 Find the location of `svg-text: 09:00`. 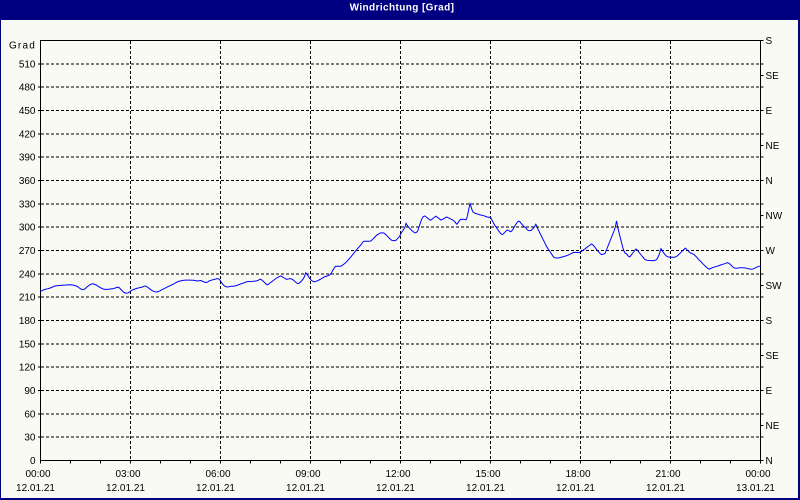

svg-text: 09:00 is located at coordinates (307, 474).